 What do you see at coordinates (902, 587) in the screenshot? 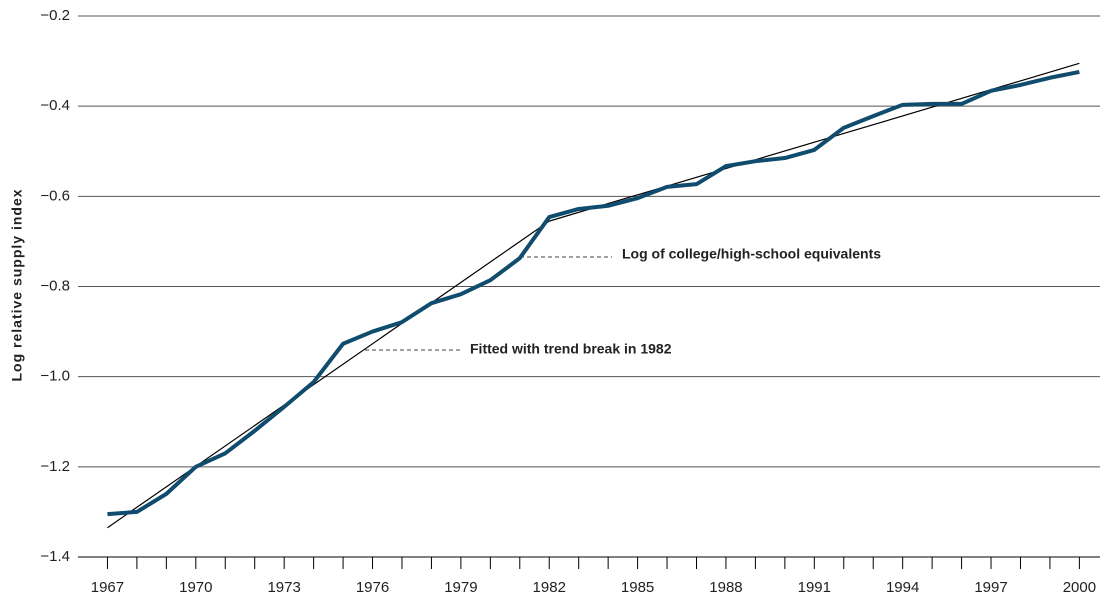
I see `x-tick-label: 1994` at bounding box center [902, 587].